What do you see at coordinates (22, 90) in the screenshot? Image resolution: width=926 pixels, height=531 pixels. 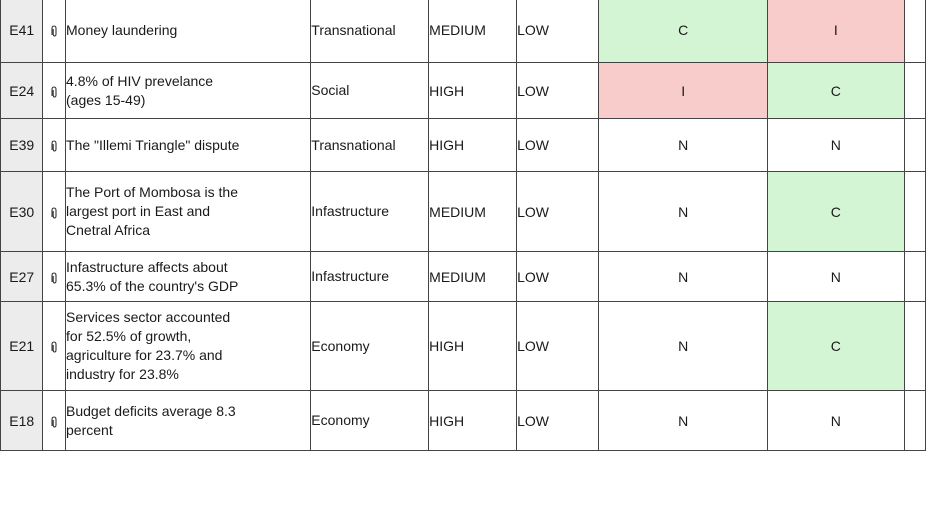 I see `row-id: E24` at bounding box center [22, 90].